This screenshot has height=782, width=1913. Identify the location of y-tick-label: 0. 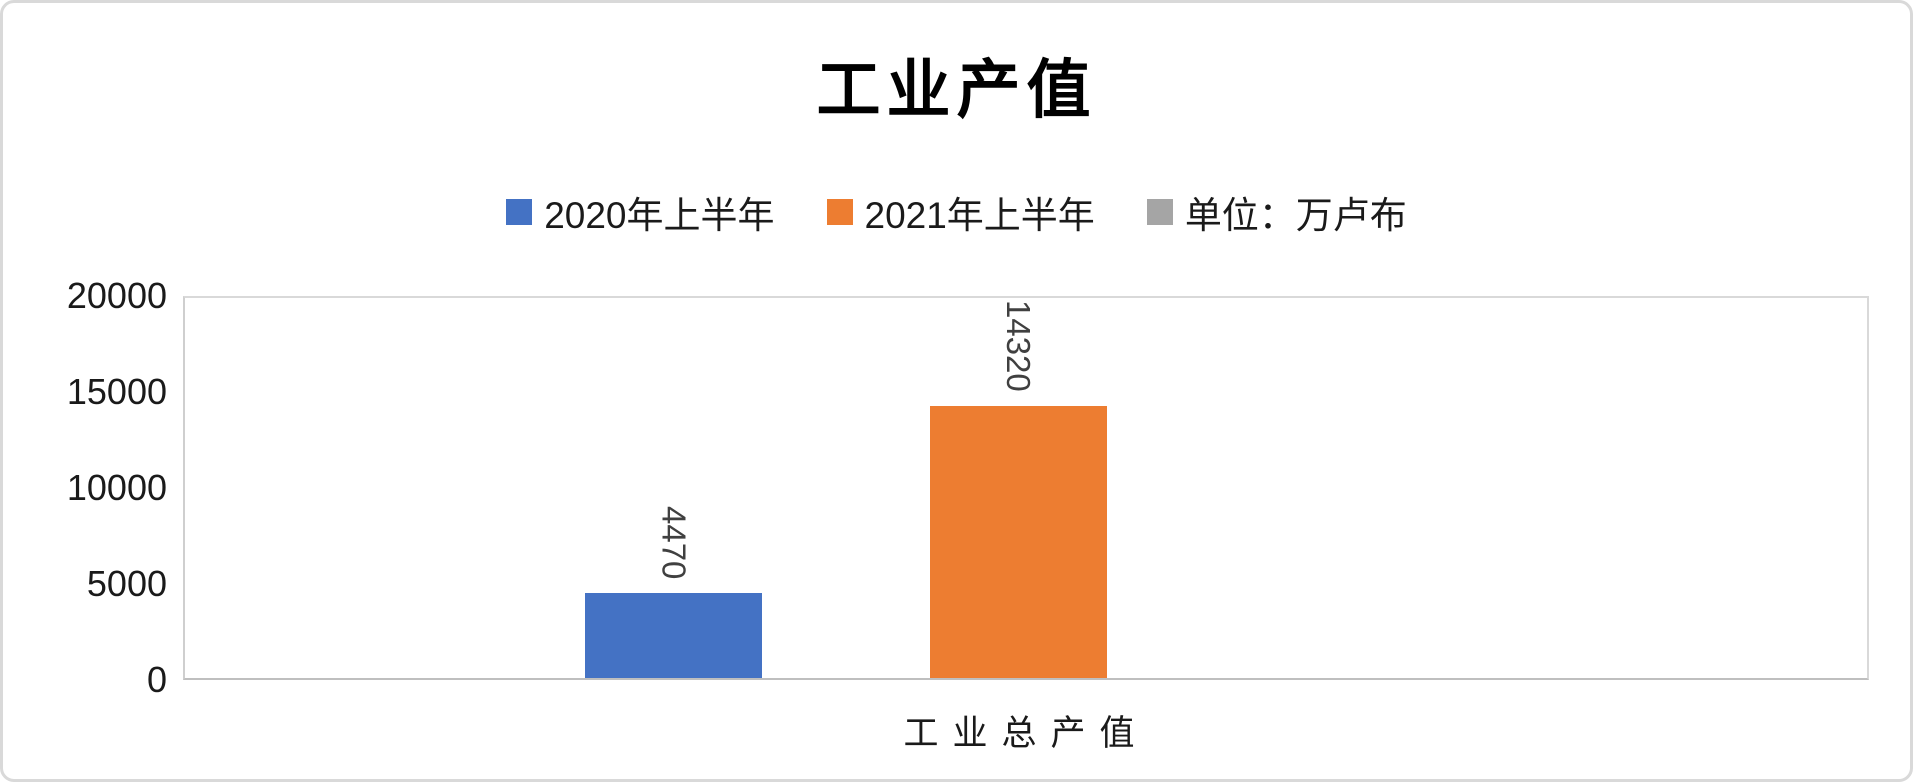
(156, 679).